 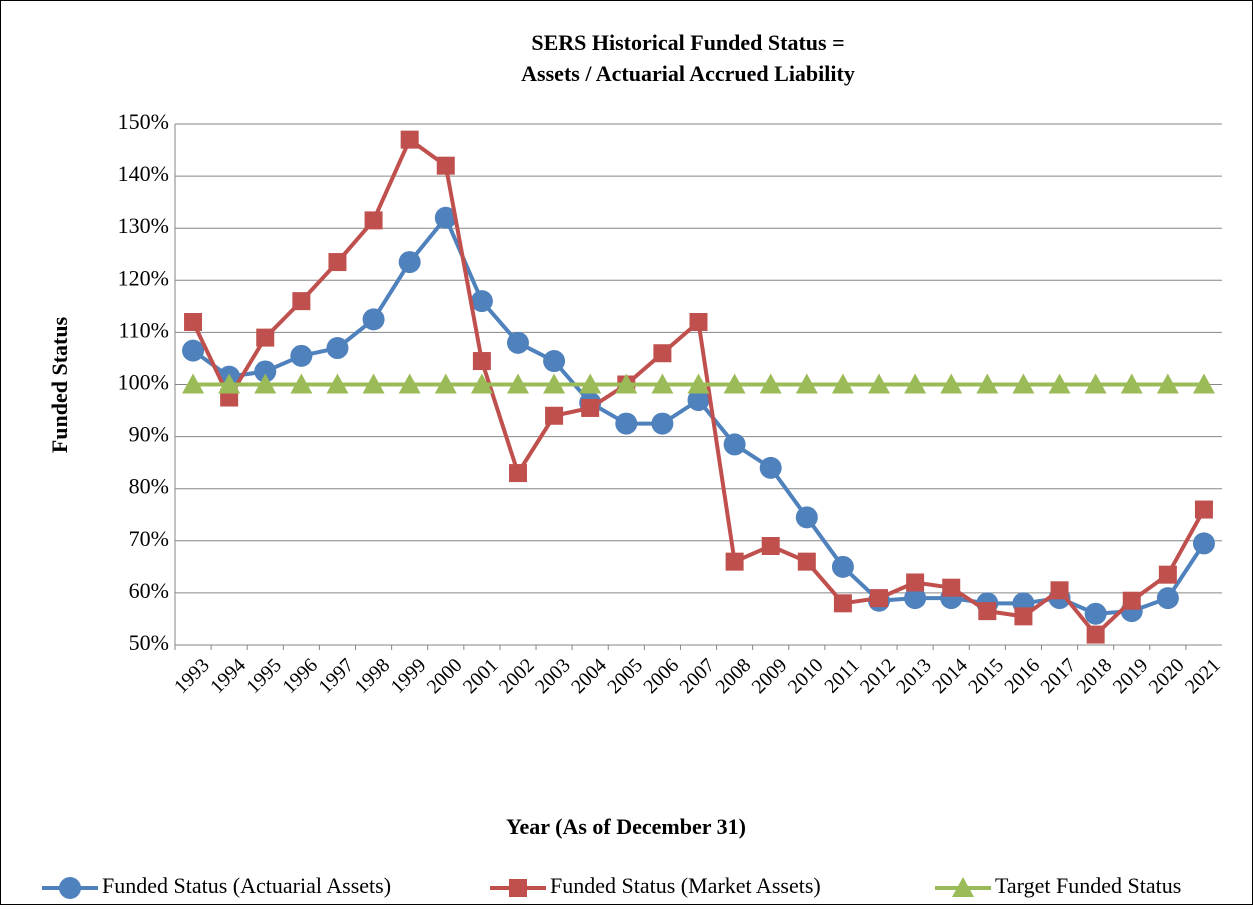 What do you see at coordinates (143, 329) in the screenshot?
I see `y-tick-label: 110%` at bounding box center [143, 329].